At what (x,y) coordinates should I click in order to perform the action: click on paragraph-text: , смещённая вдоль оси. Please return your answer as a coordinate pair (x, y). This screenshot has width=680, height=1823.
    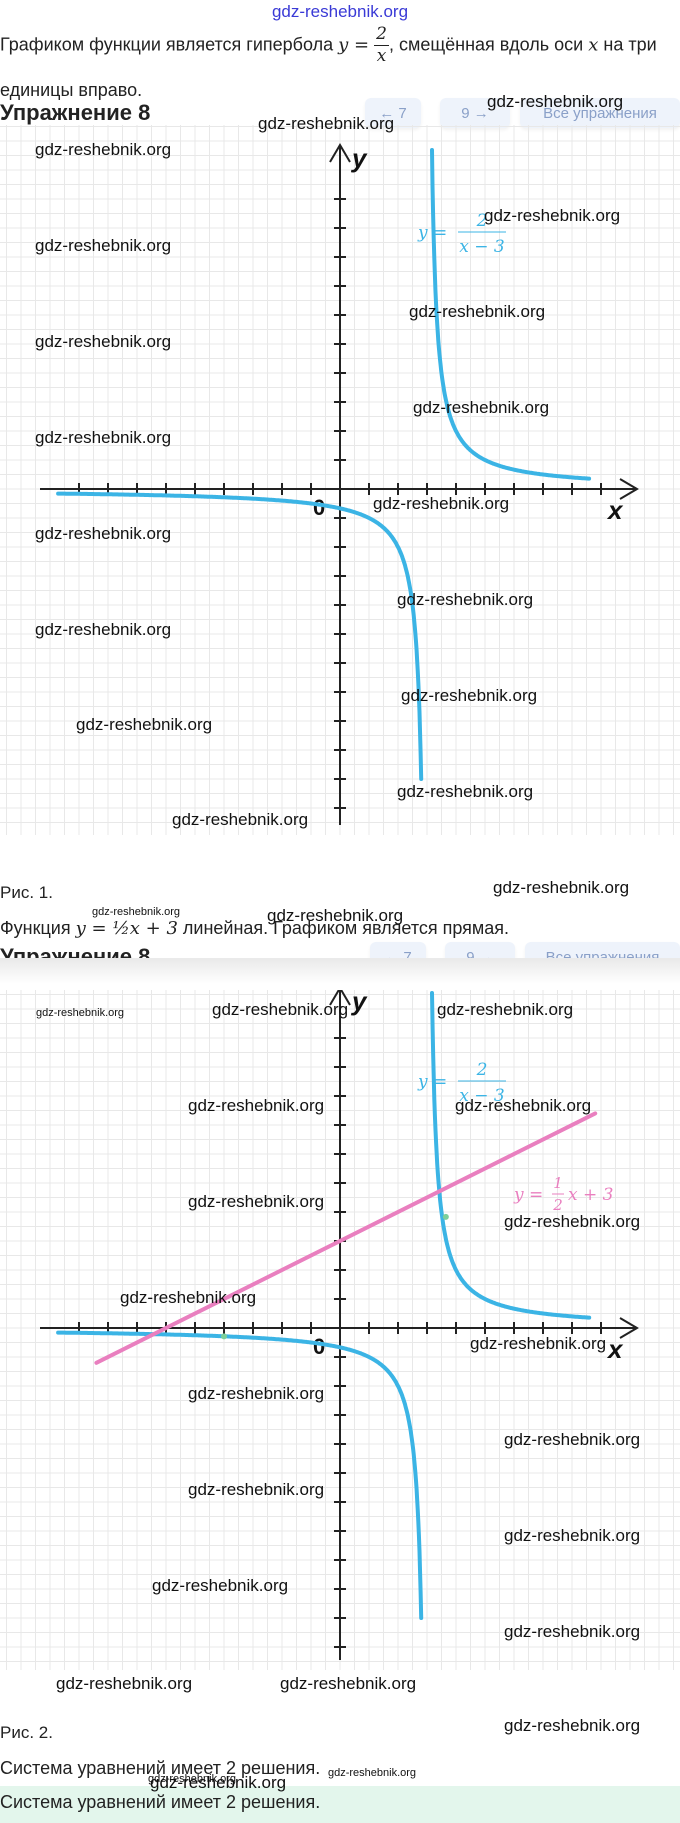
    Looking at the image, I should click on (488, 44).